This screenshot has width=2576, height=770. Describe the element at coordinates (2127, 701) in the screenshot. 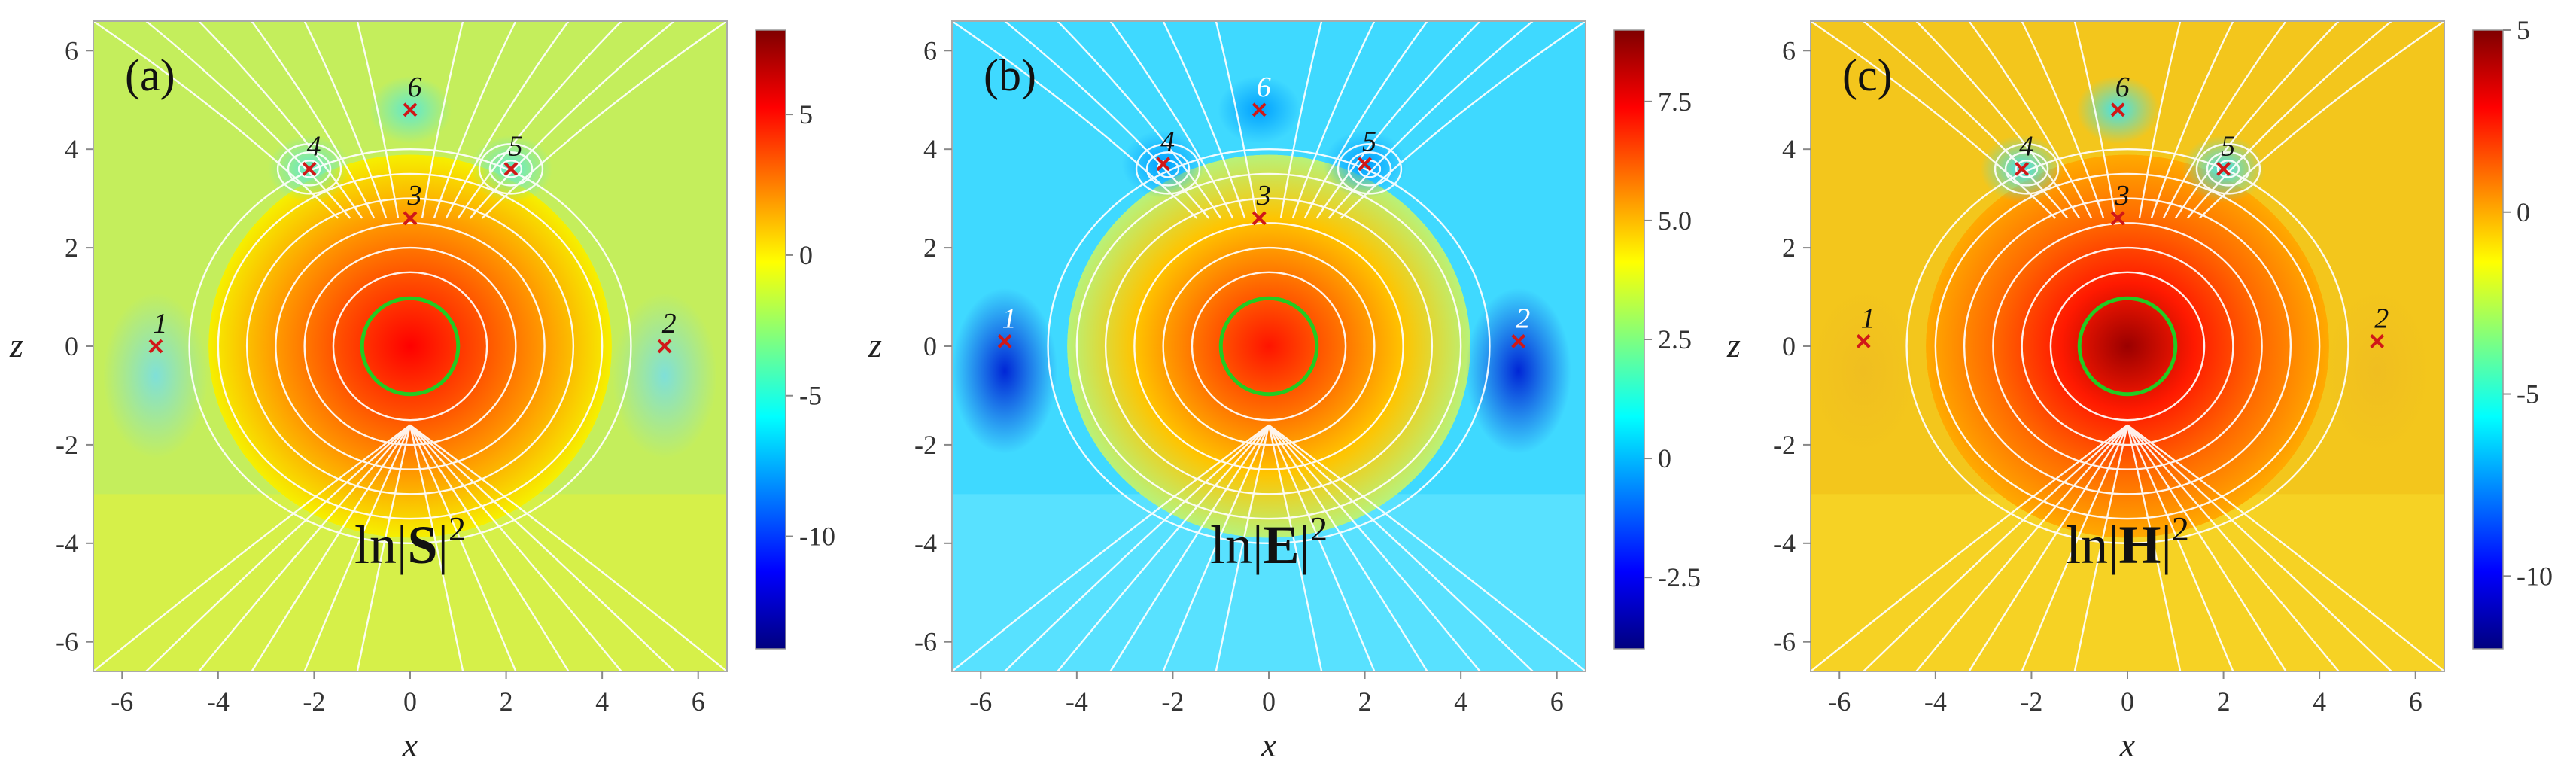

I see `x-tick-label: 0` at that location.